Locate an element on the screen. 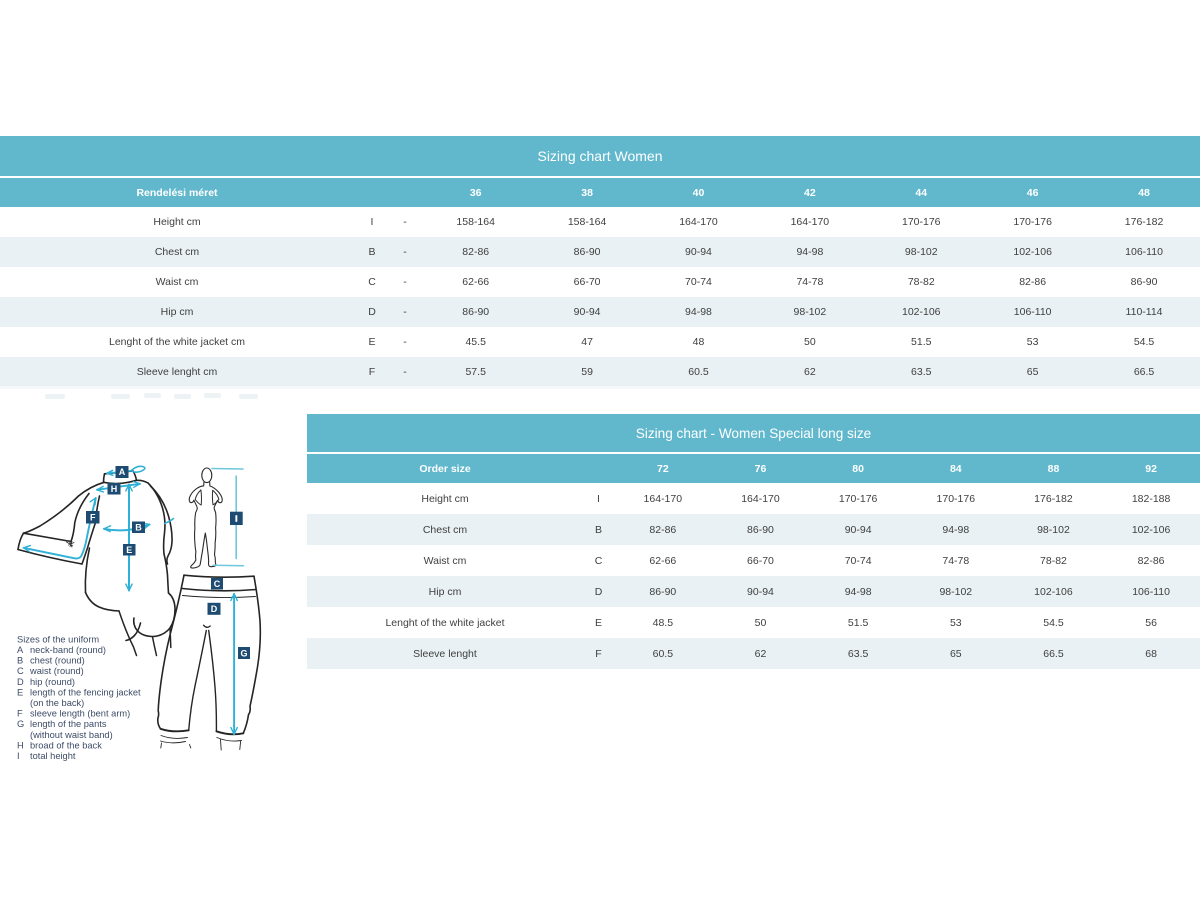  svg-text: total height is located at coordinates (53, 756).